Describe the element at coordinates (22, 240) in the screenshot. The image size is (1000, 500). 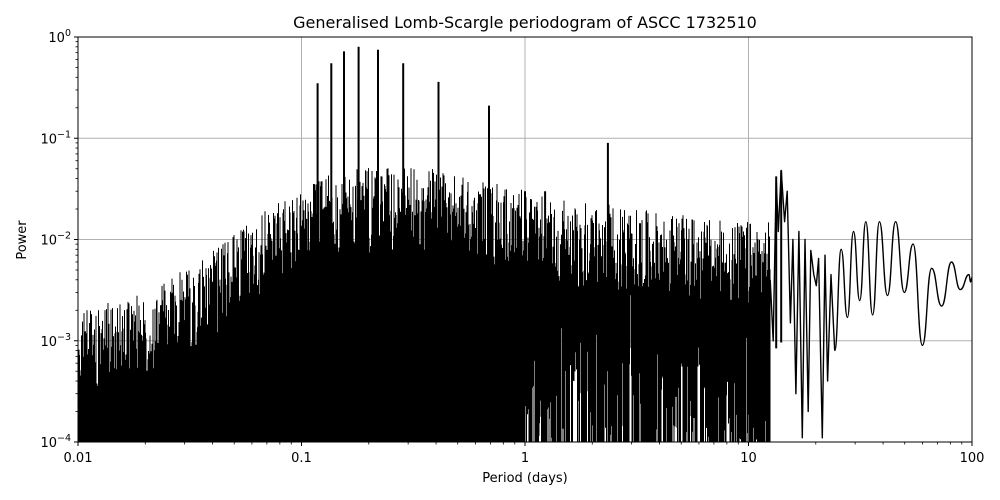
I see `y-axis-label: Power` at that location.